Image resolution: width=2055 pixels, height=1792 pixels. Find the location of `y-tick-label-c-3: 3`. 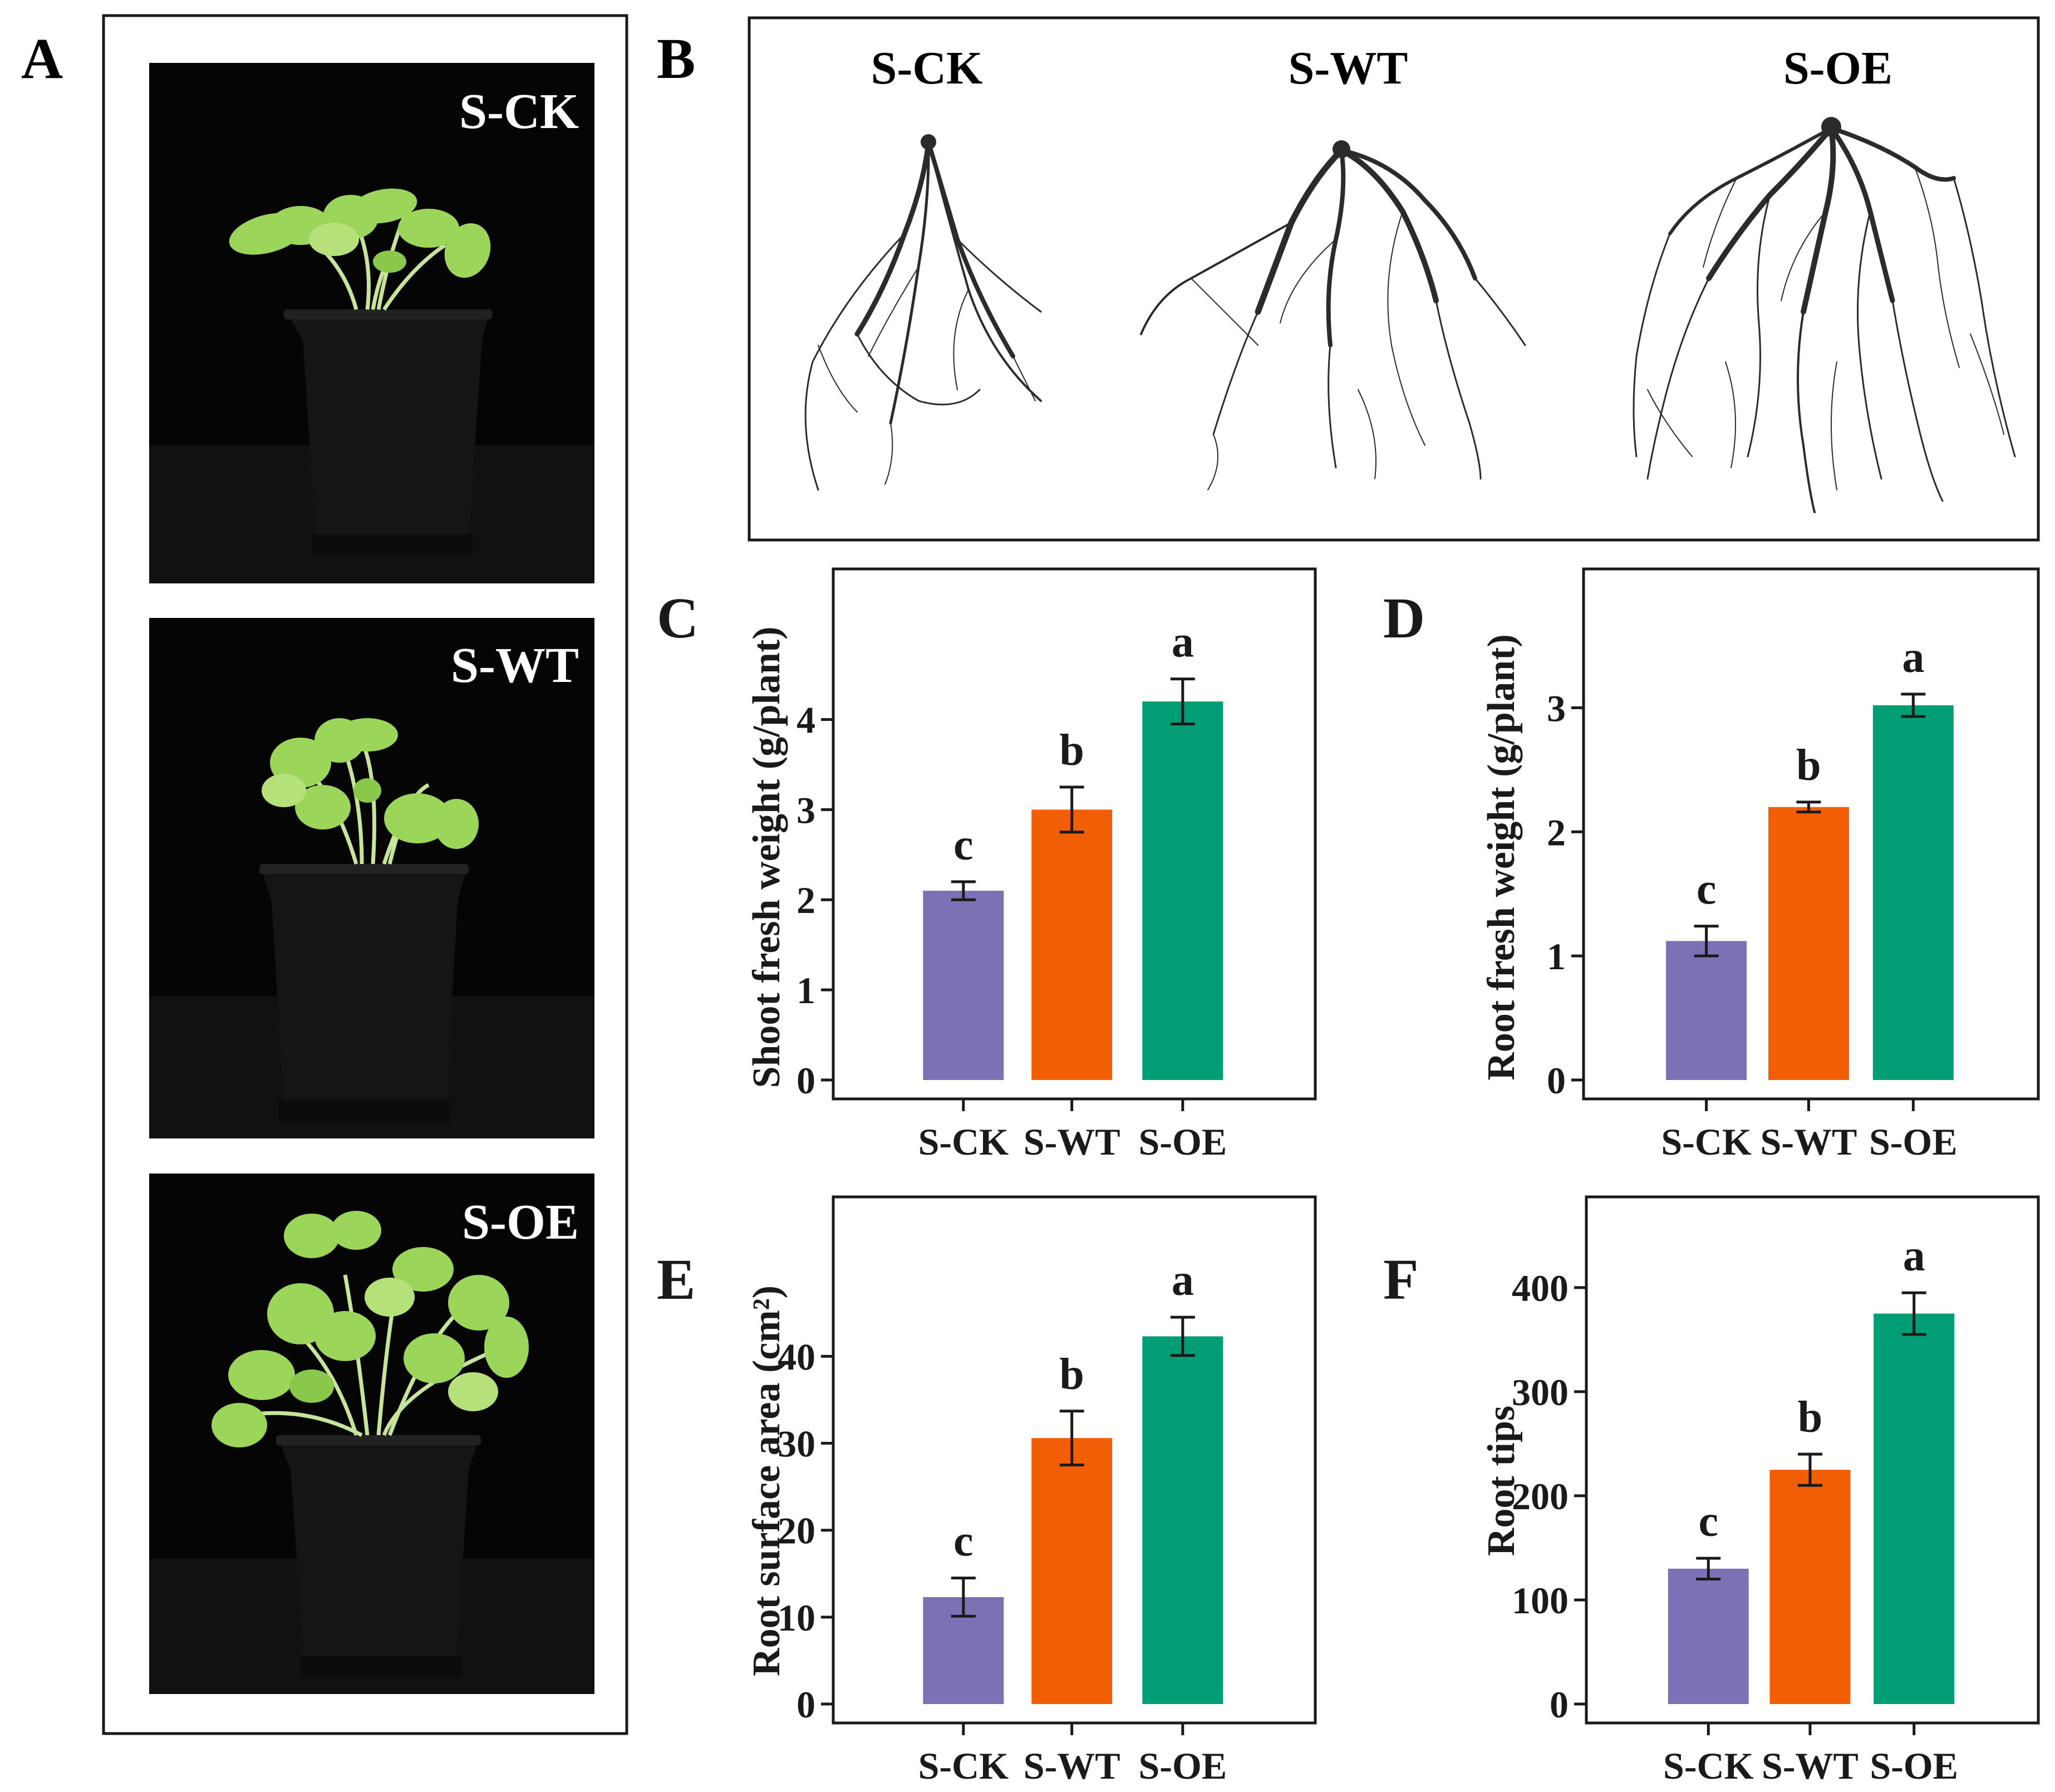

y-tick-label-c-3: 3 is located at coordinates (806, 810).